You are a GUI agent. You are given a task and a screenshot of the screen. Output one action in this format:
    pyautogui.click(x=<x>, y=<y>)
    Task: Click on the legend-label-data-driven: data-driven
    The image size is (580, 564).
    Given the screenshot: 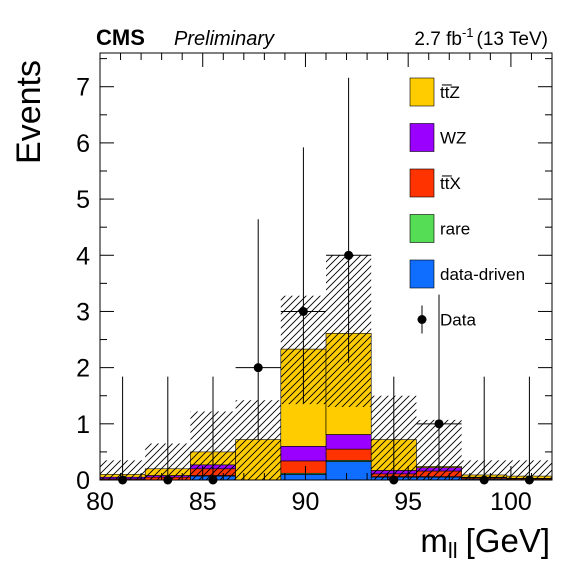 What is the action you would take?
    pyautogui.click(x=482, y=274)
    